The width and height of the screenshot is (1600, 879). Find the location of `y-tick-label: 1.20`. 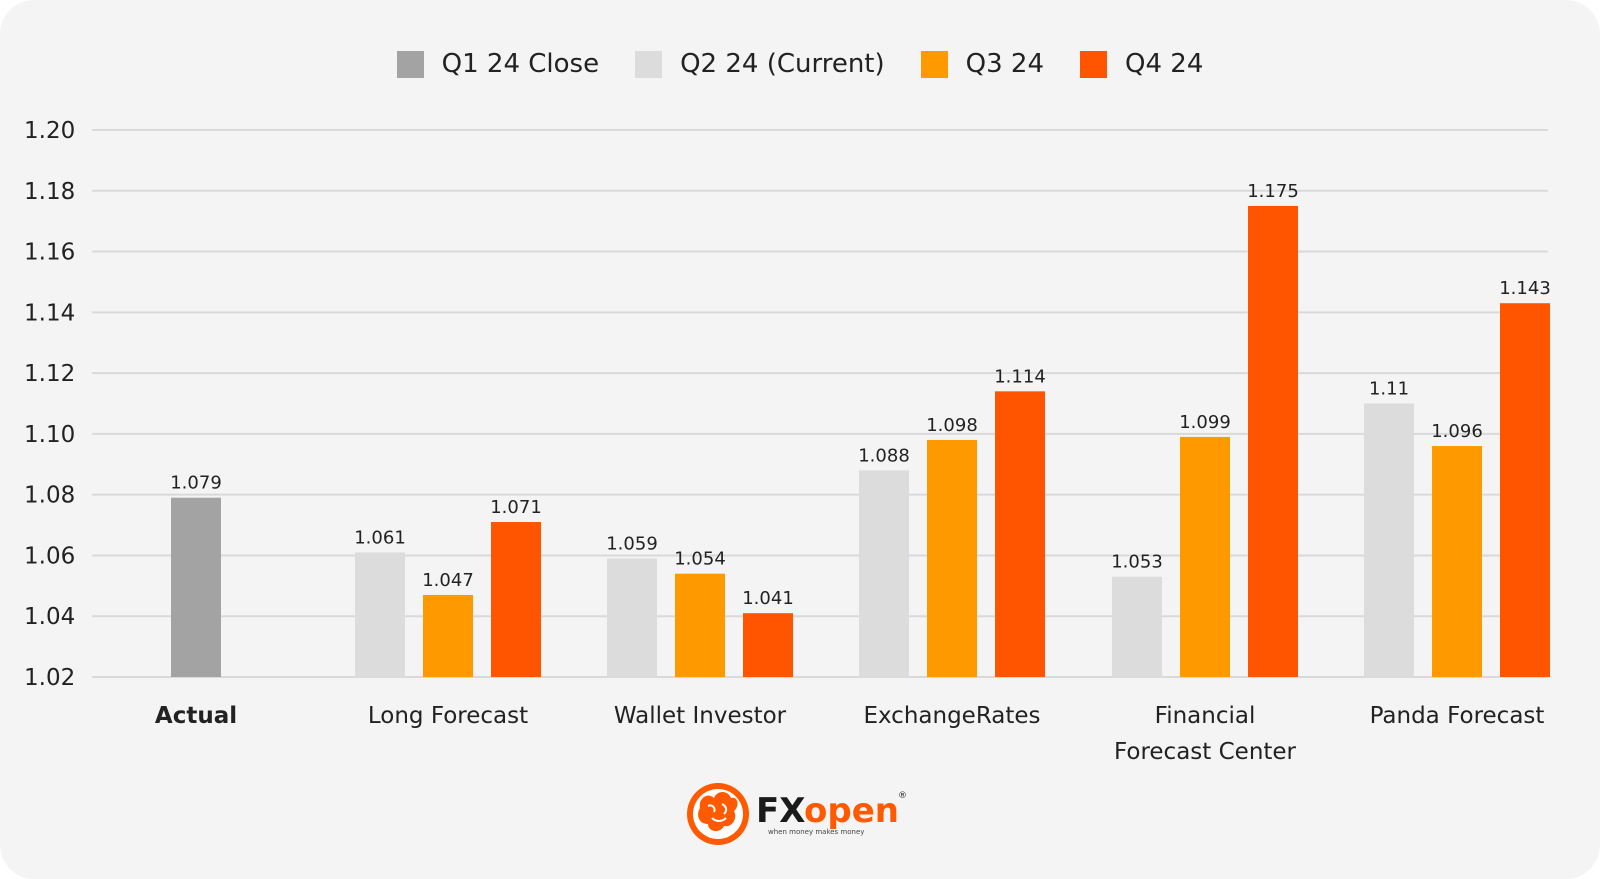

y-tick-label: 1.20 is located at coordinates (49, 131).